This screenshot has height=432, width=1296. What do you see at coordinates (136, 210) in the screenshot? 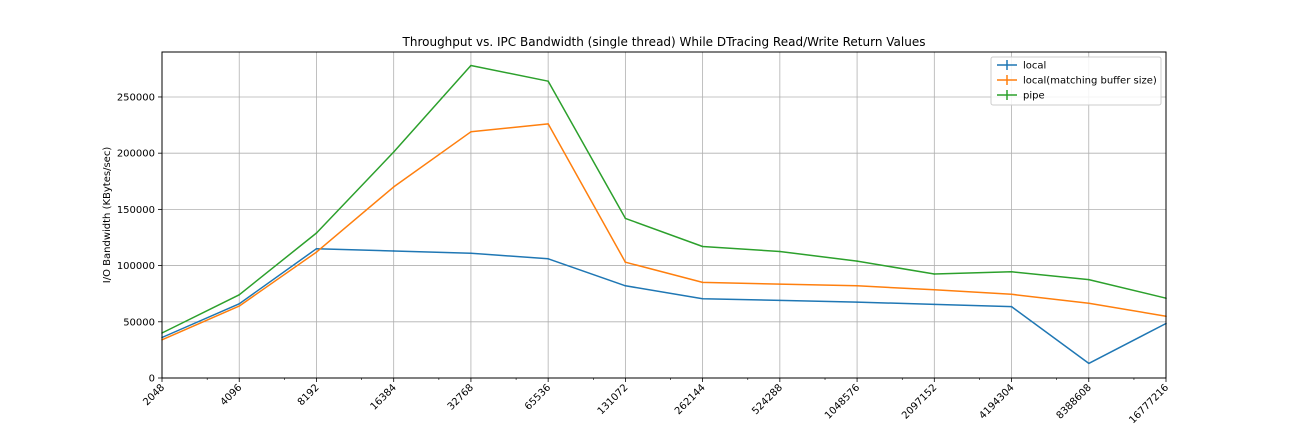
I see `y-tick-label: 150000` at bounding box center [136, 210].